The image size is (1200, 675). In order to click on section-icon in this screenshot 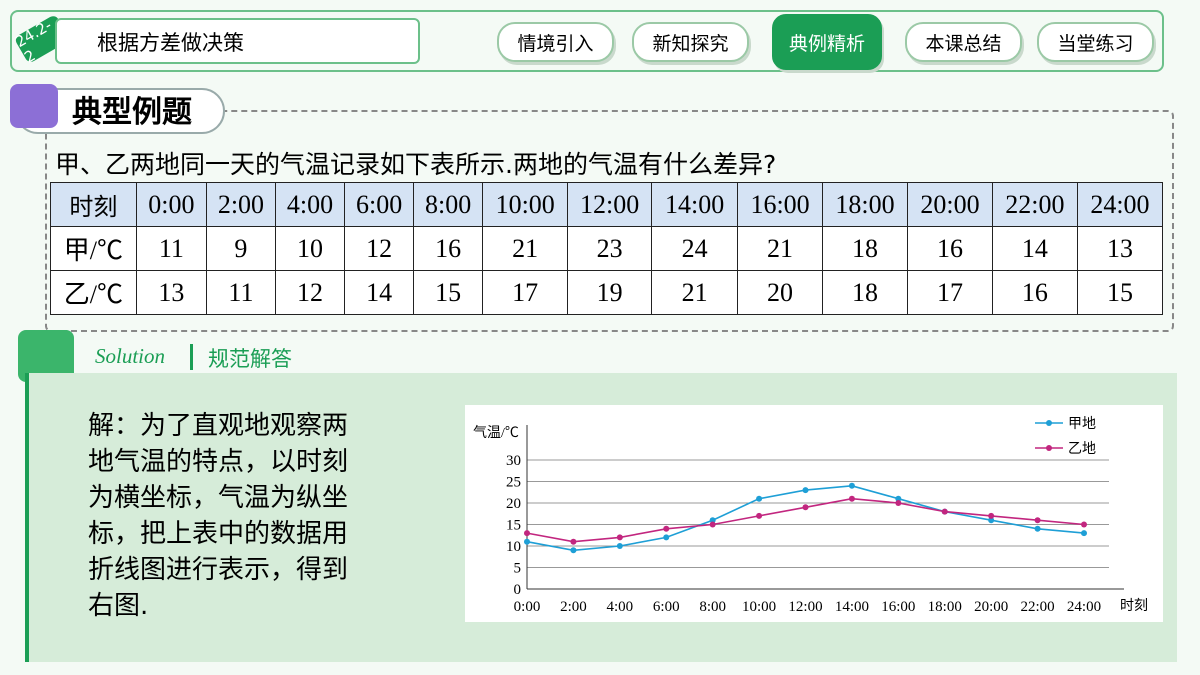, I will do `click(34, 106)`.